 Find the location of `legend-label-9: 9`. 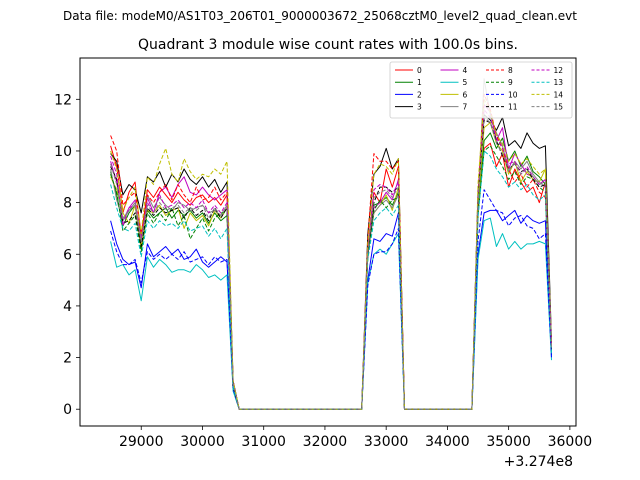

legend-label-9: 9 is located at coordinates (510, 82).